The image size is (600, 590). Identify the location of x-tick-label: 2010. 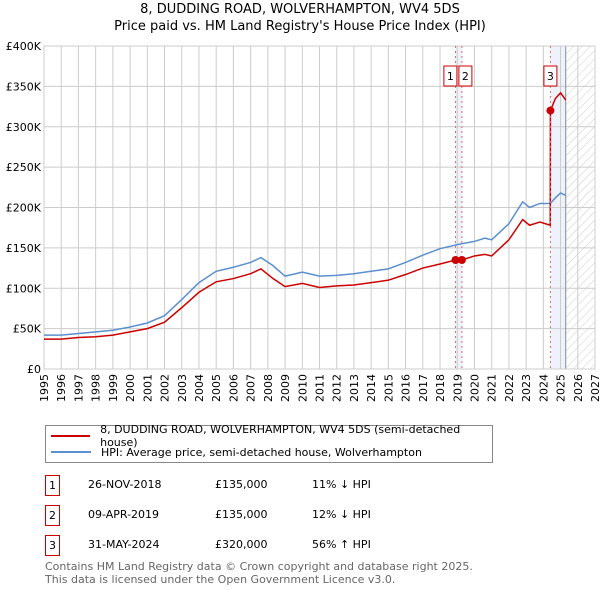
(302, 388).